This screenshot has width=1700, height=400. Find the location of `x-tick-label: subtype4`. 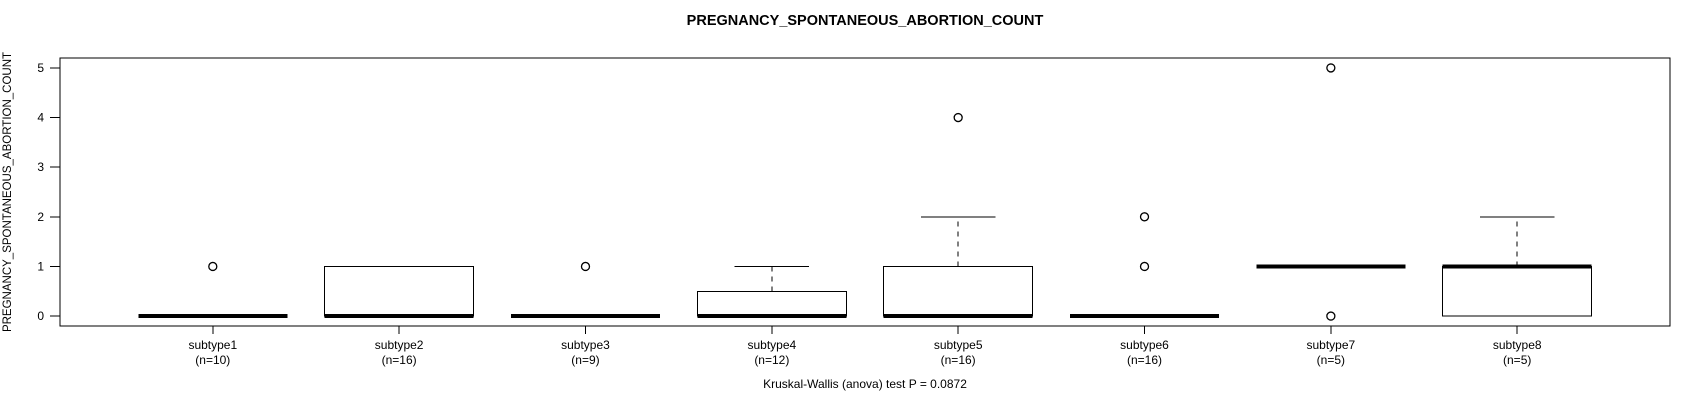

x-tick-label: subtype4 is located at coordinates (771, 345).